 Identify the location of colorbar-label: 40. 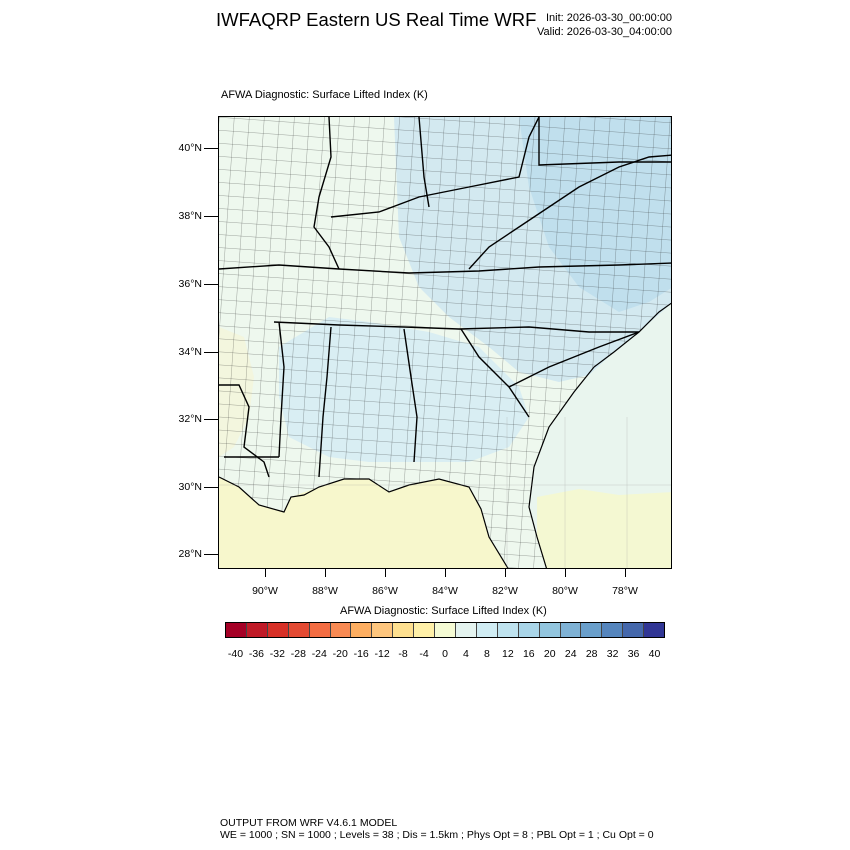
(654, 654).